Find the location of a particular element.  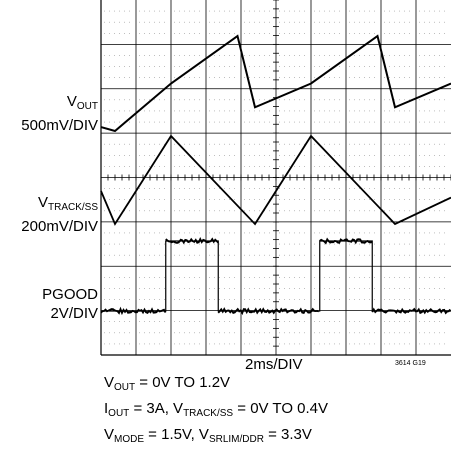

vtrack-scale: 200mV/DIV is located at coordinates (59, 226).